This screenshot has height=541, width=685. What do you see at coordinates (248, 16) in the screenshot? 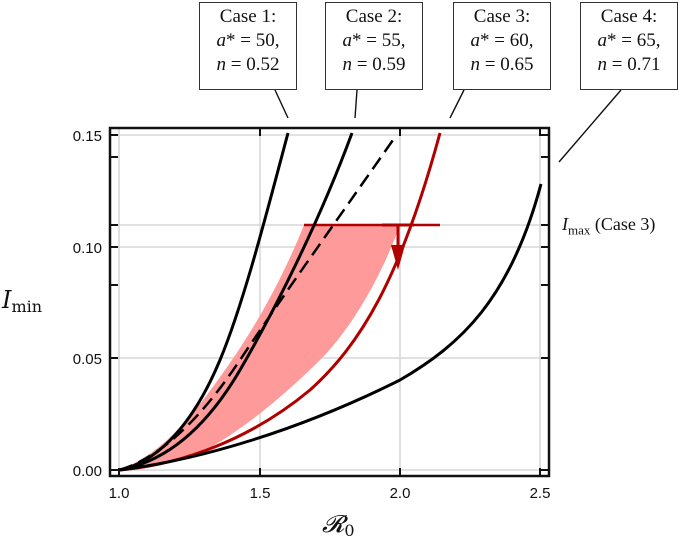
I see `case-title: Case 1:` at bounding box center [248, 16].